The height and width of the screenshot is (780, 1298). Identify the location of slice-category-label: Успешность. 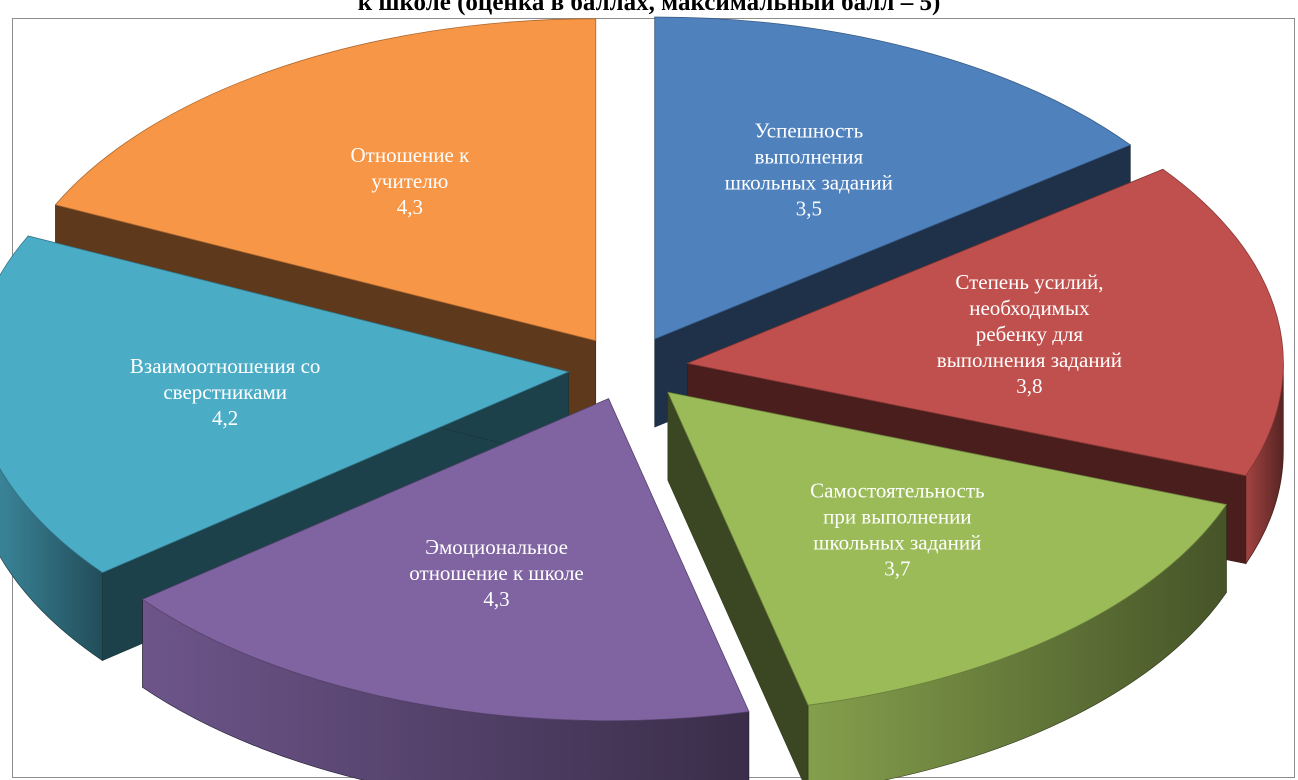
(808, 131).